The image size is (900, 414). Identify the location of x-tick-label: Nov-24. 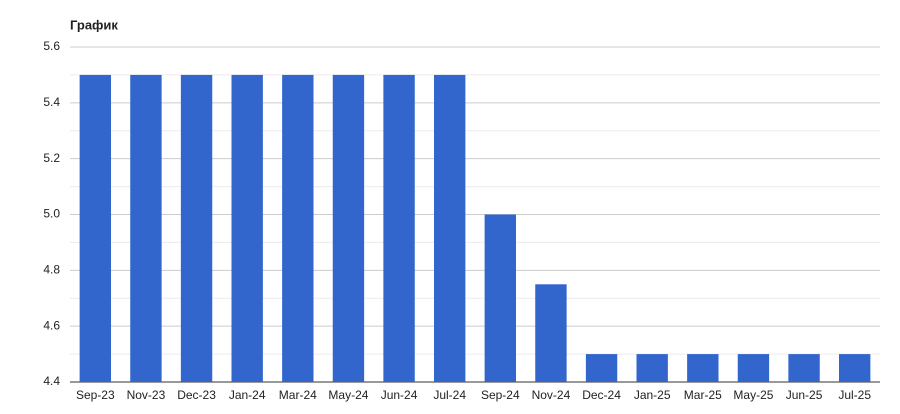
(551, 395).